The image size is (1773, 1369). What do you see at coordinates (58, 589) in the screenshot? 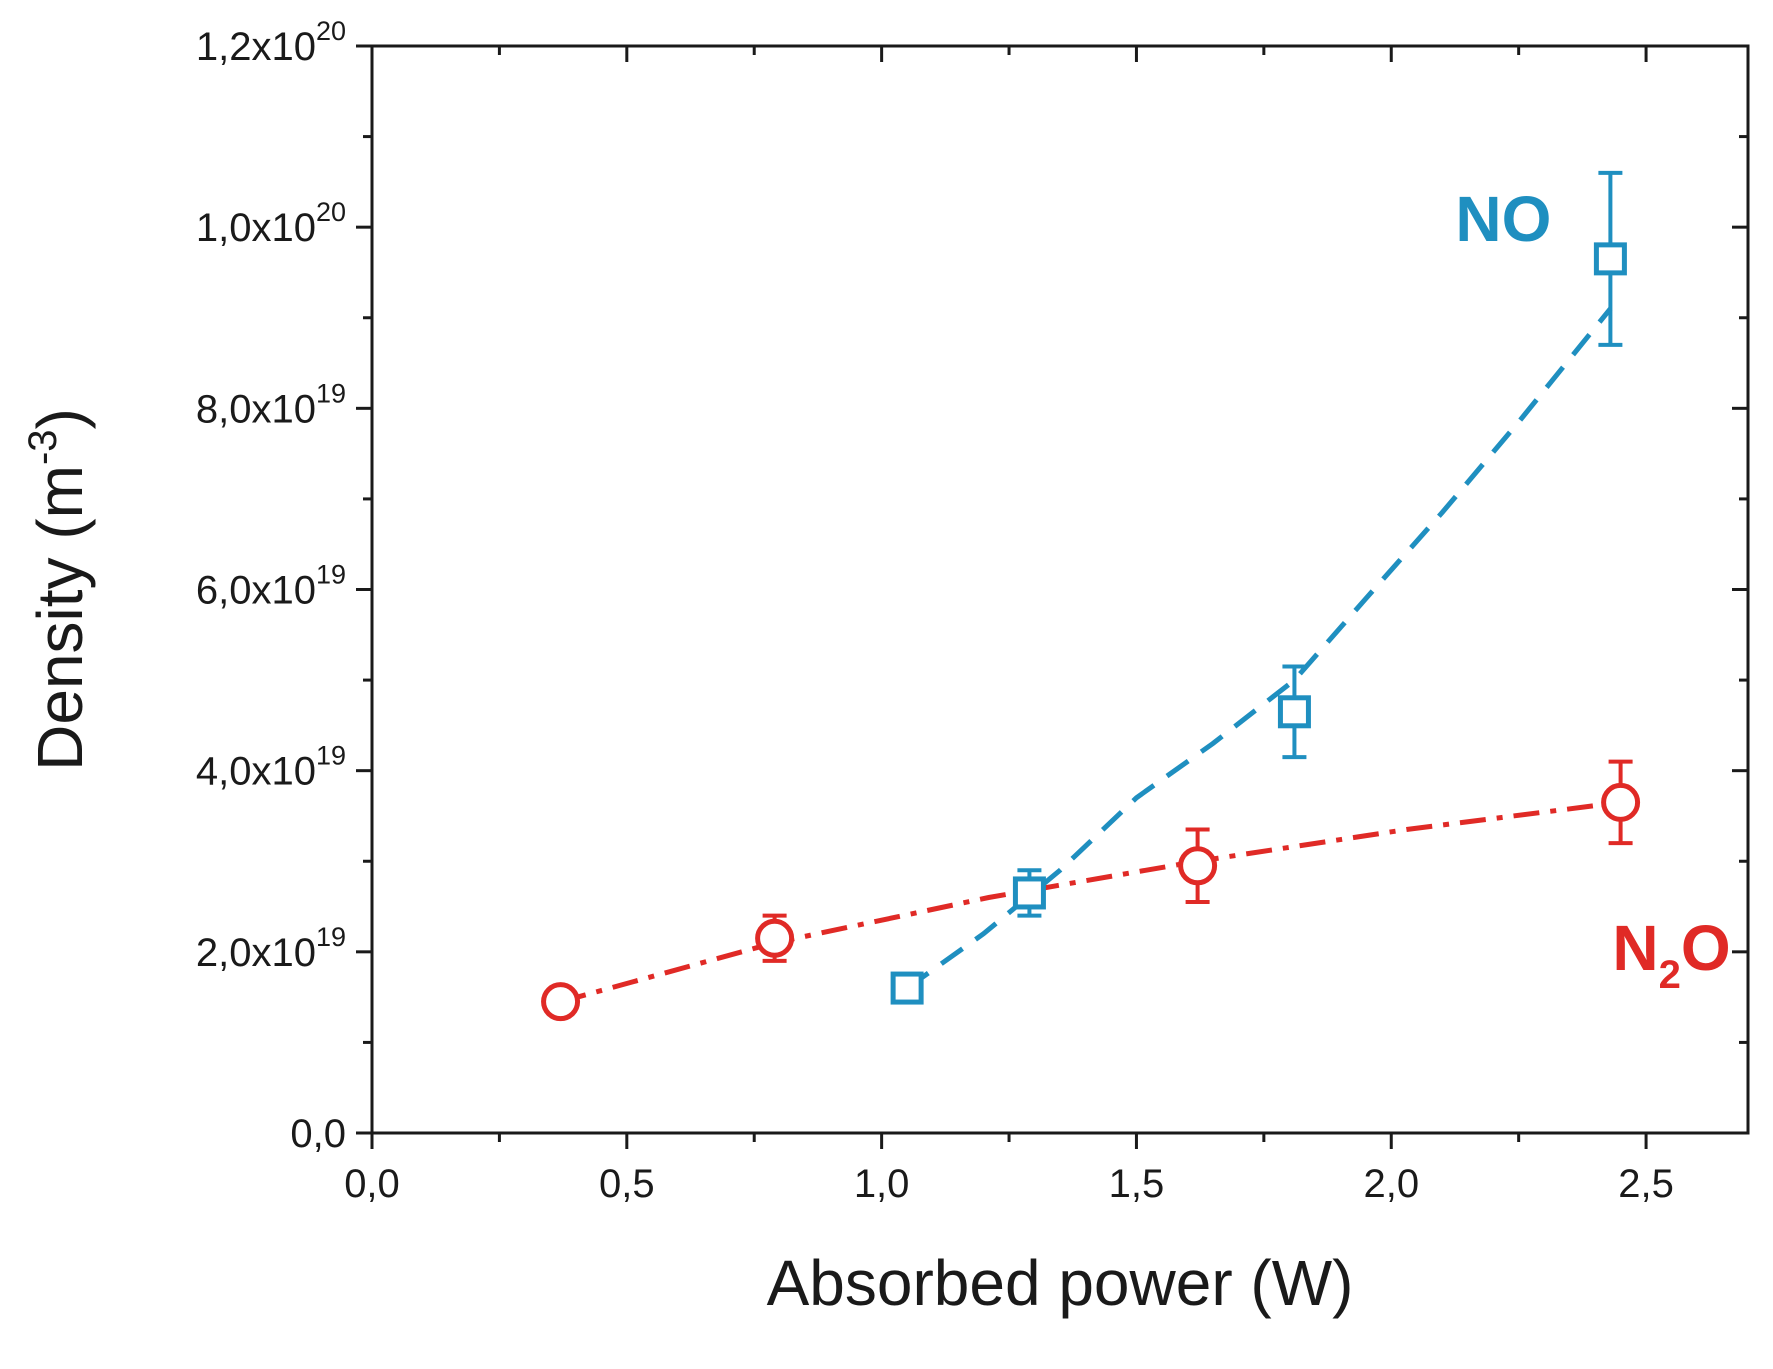
I see `y-axis-title: Density (m-3)` at bounding box center [58, 589].